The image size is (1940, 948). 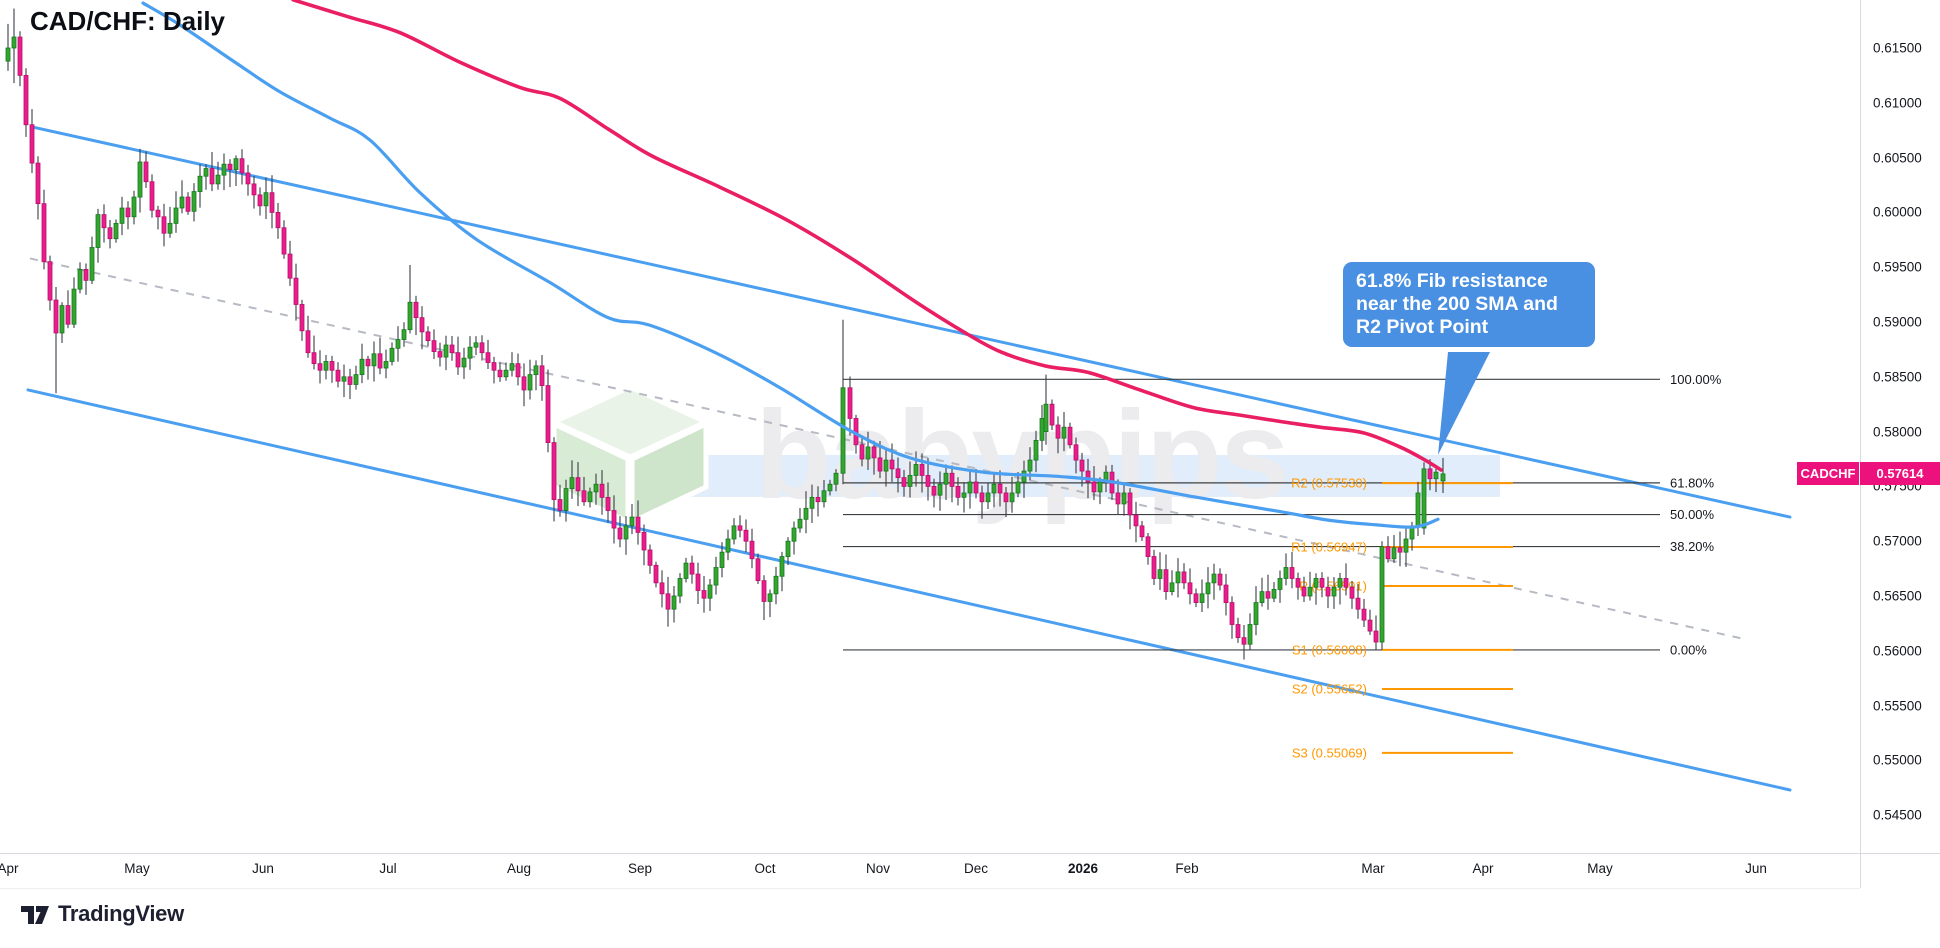 What do you see at coordinates (976, 868) in the screenshot?
I see `time-axis-tick: Dec` at bounding box center [976, 868].